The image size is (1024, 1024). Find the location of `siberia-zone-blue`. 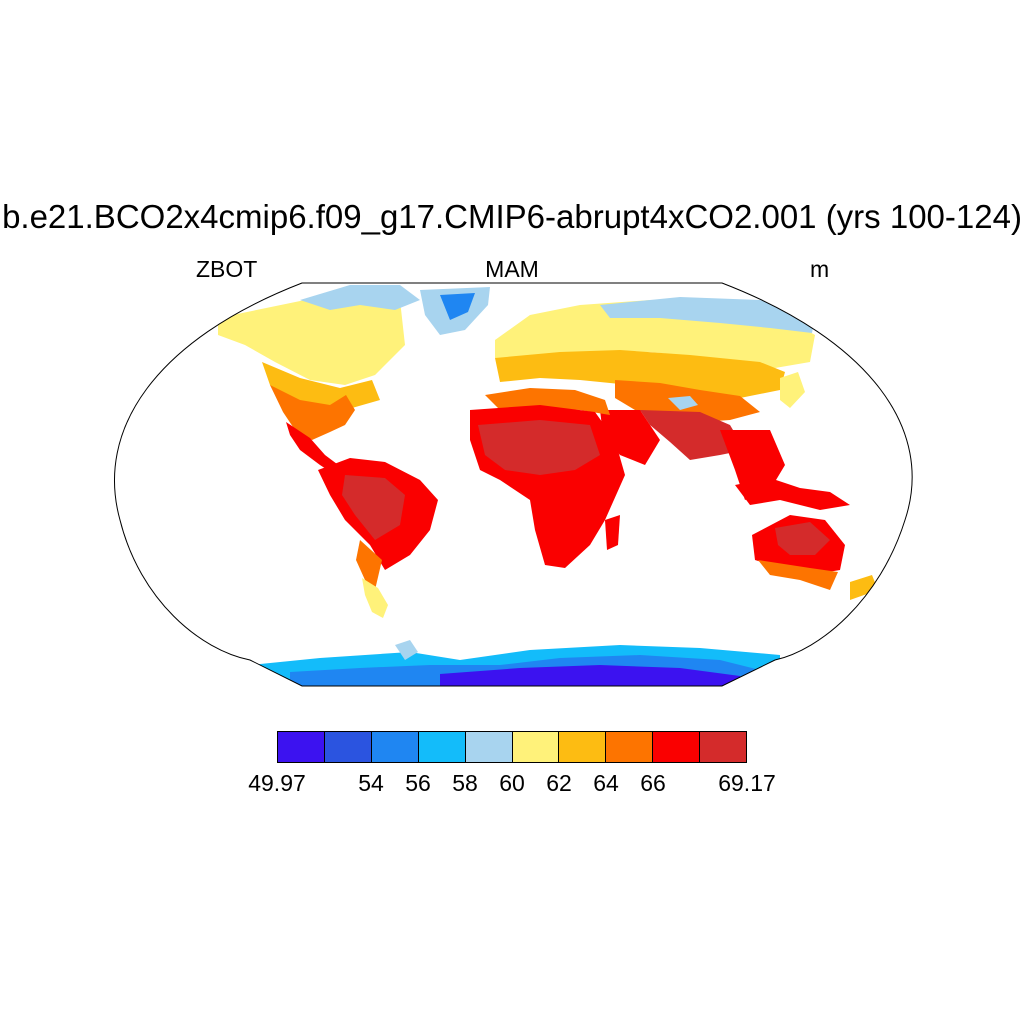

siberia-zone-blue is located at coordinates (707, 315).